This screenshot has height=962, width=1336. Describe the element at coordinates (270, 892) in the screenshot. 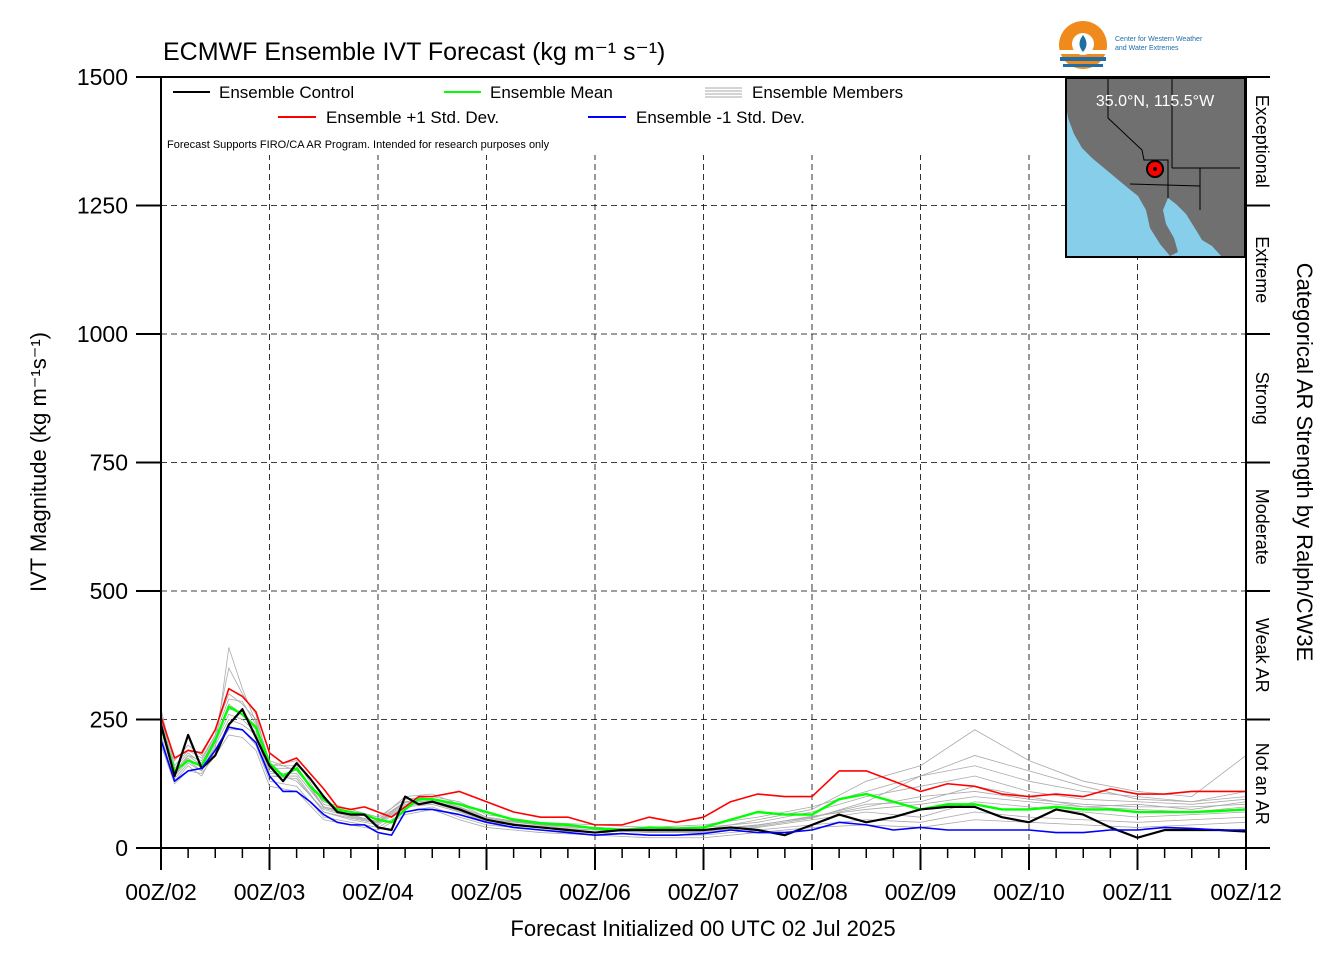

I see `x-tick-label: 00Z/03` at that location.